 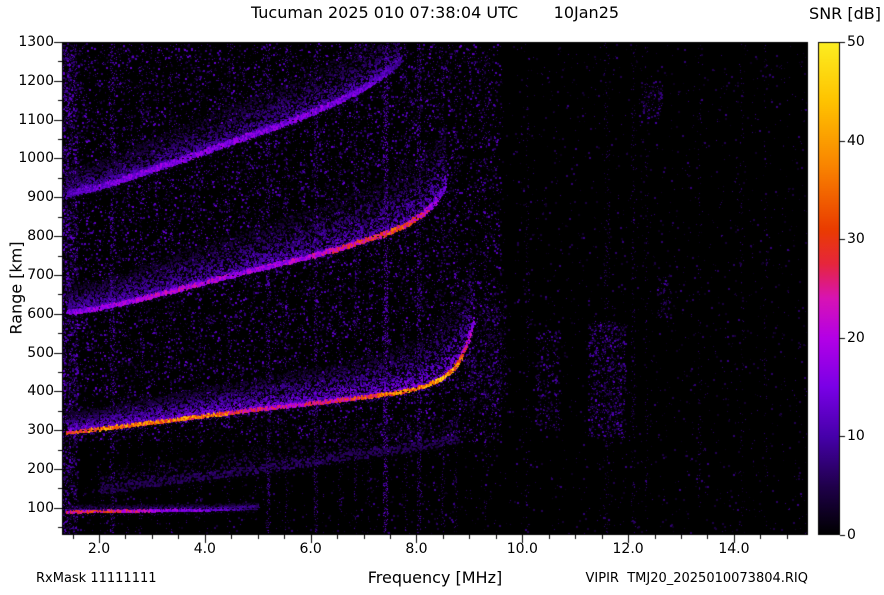 I want to click on y-tick-label: 600, so click(x=40, y=313).